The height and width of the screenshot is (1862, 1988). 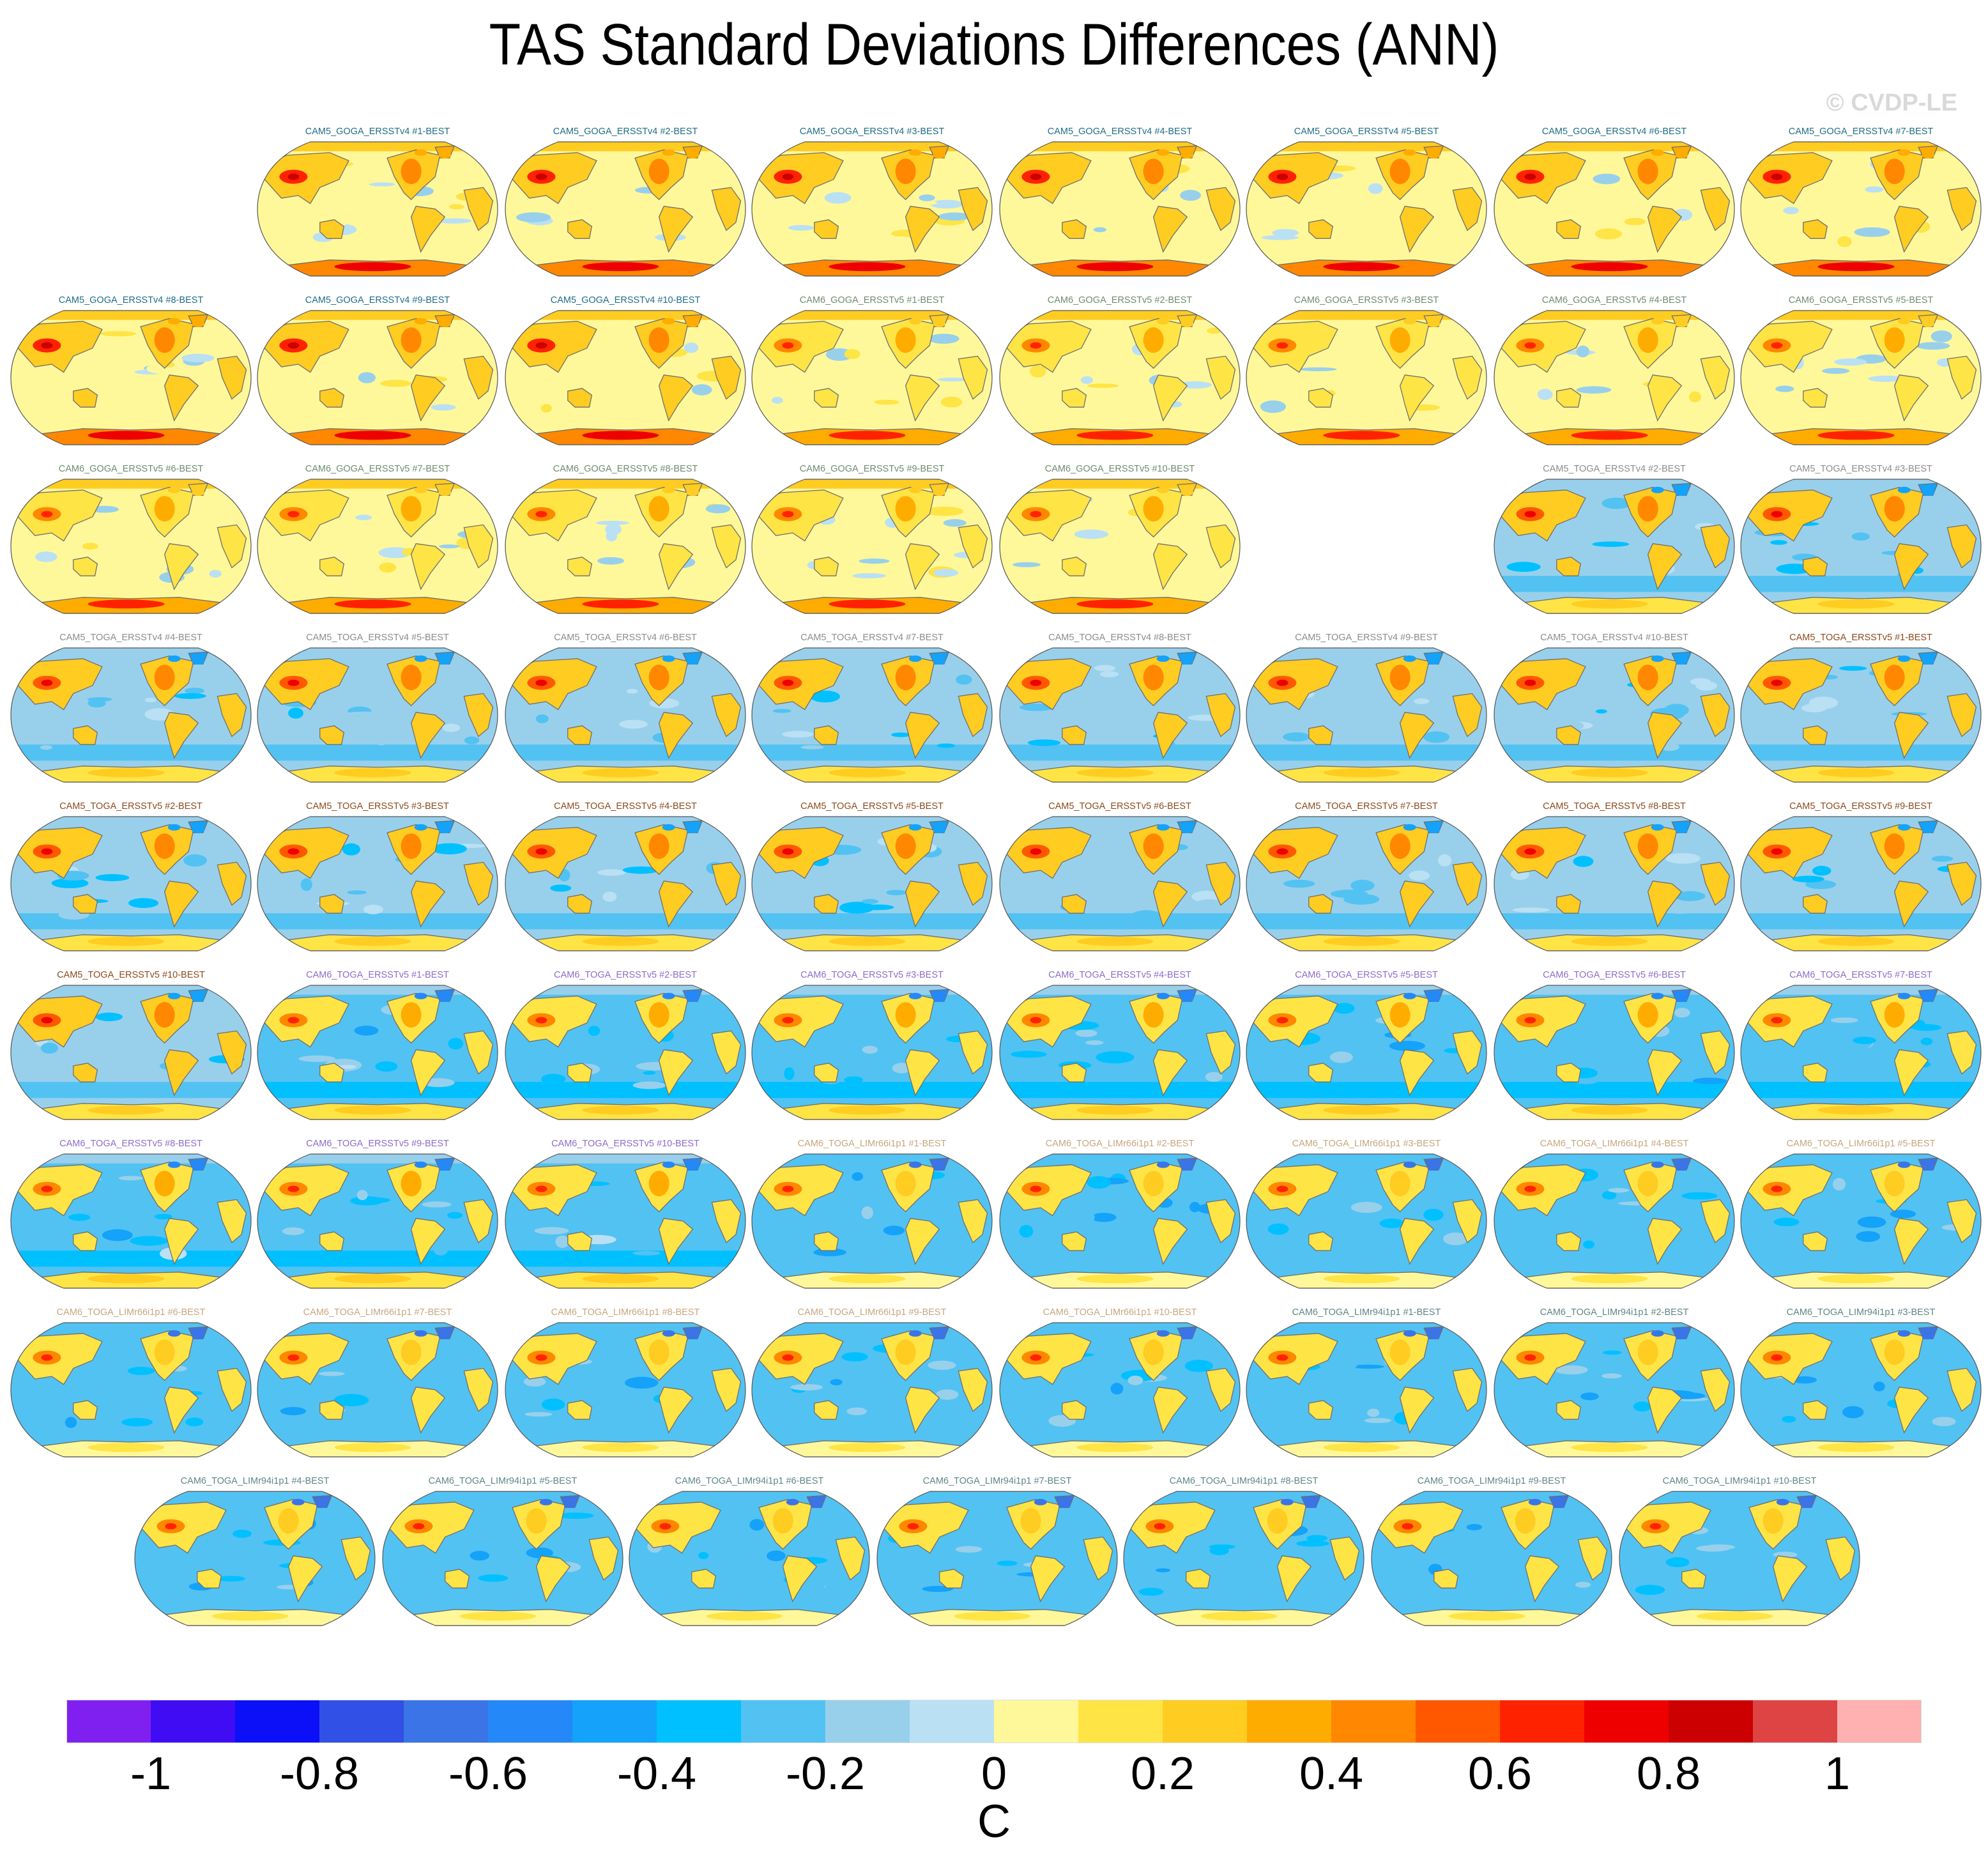 What do you see at coordinates (378, 806) in the screenshot?
I see `panel-title: CAM5_TOGA_ERSSTv5 #3-BEST` at bounding box center [378, 806].